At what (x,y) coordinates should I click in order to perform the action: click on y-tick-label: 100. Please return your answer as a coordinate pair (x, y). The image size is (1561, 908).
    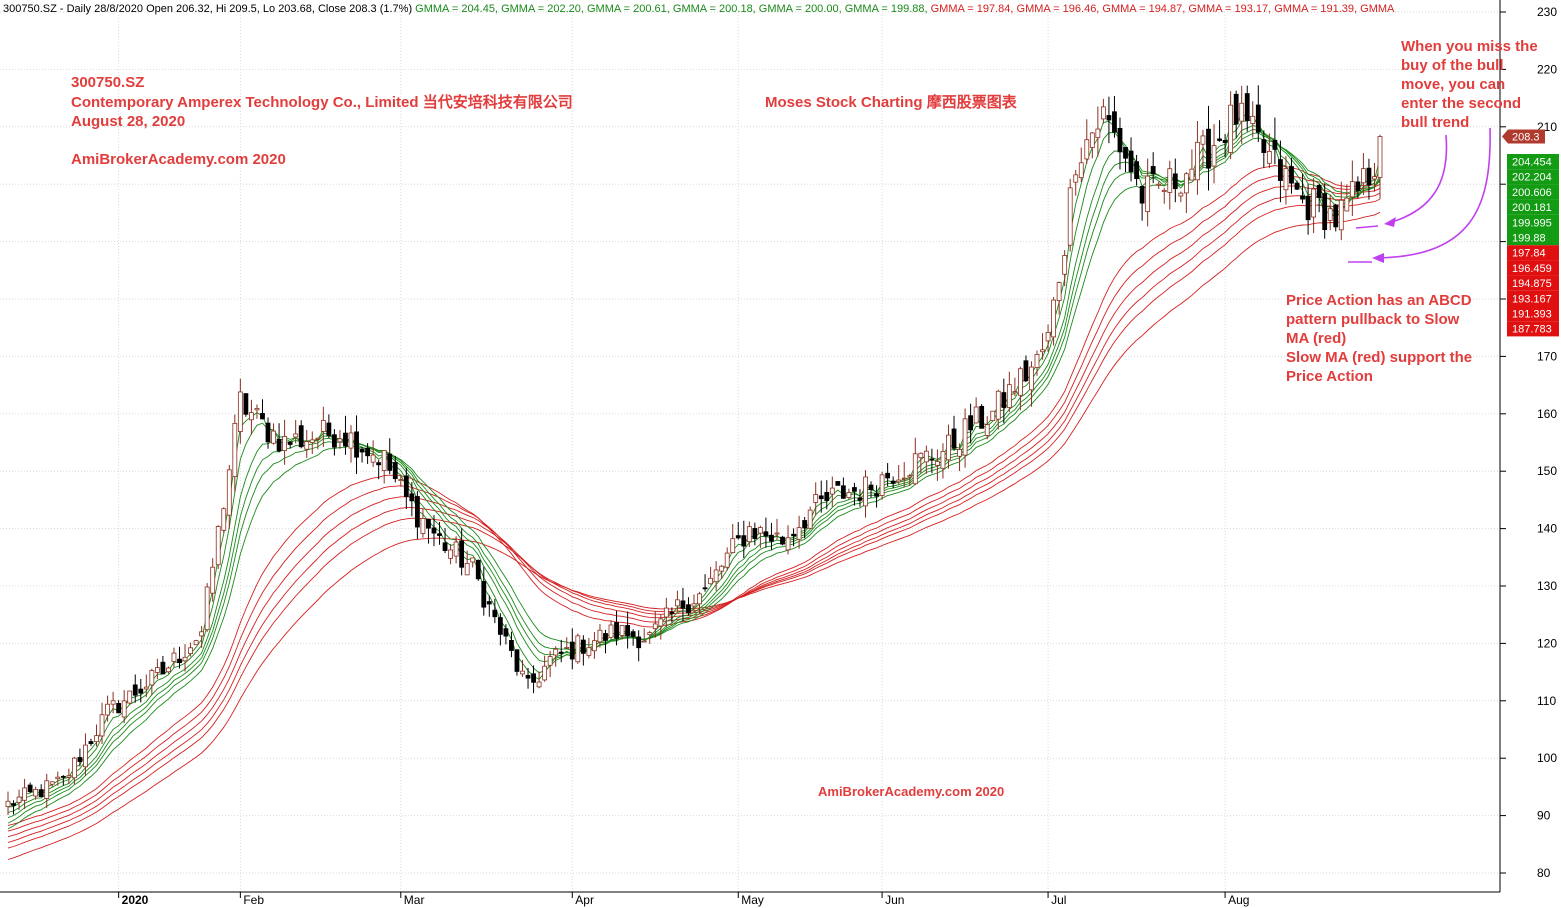
    Looking at the image, I should click on (1547, 758).